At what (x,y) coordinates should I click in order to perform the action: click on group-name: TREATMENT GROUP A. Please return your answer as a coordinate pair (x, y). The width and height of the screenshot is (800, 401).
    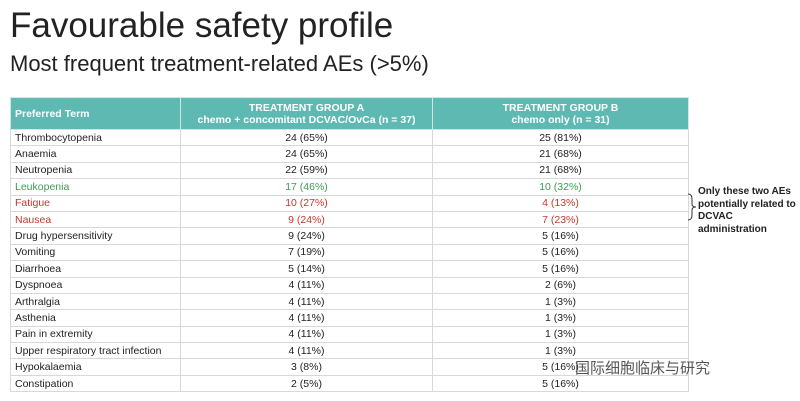
    Looking at the image, I should click on (306, 107).